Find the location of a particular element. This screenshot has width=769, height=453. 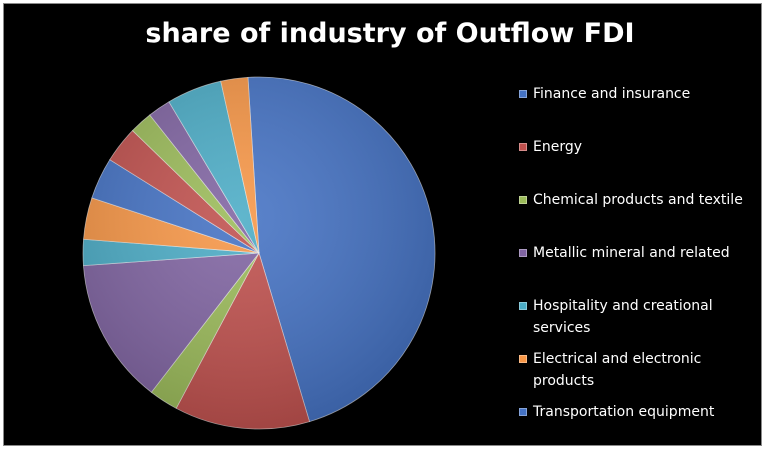

legend-label: Hospitality and creational services is located at coordinates (623, 317).